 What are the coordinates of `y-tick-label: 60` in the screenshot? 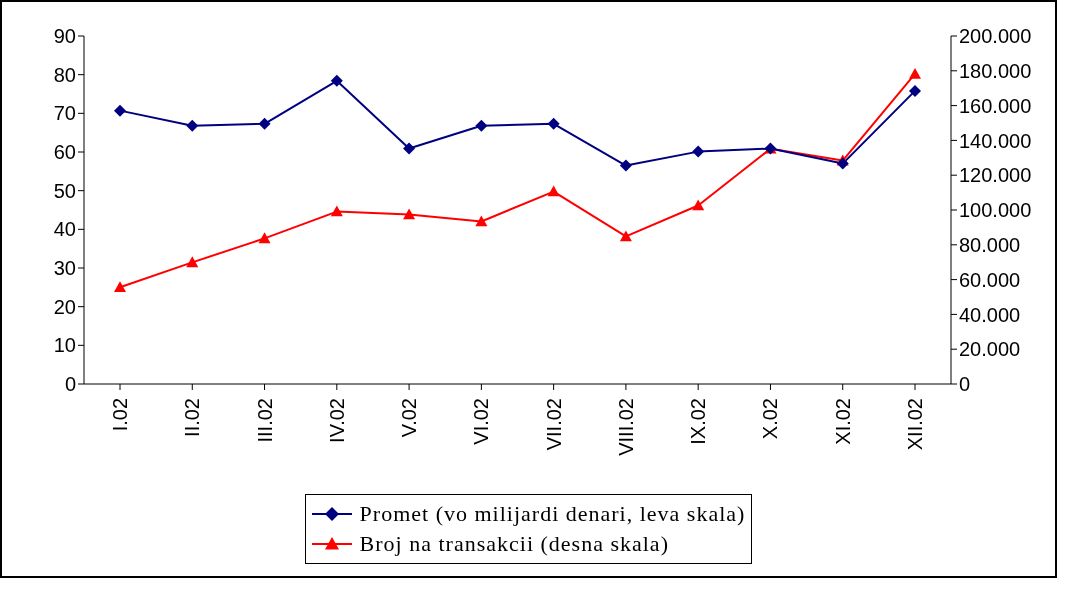 It's located at (64, 152).